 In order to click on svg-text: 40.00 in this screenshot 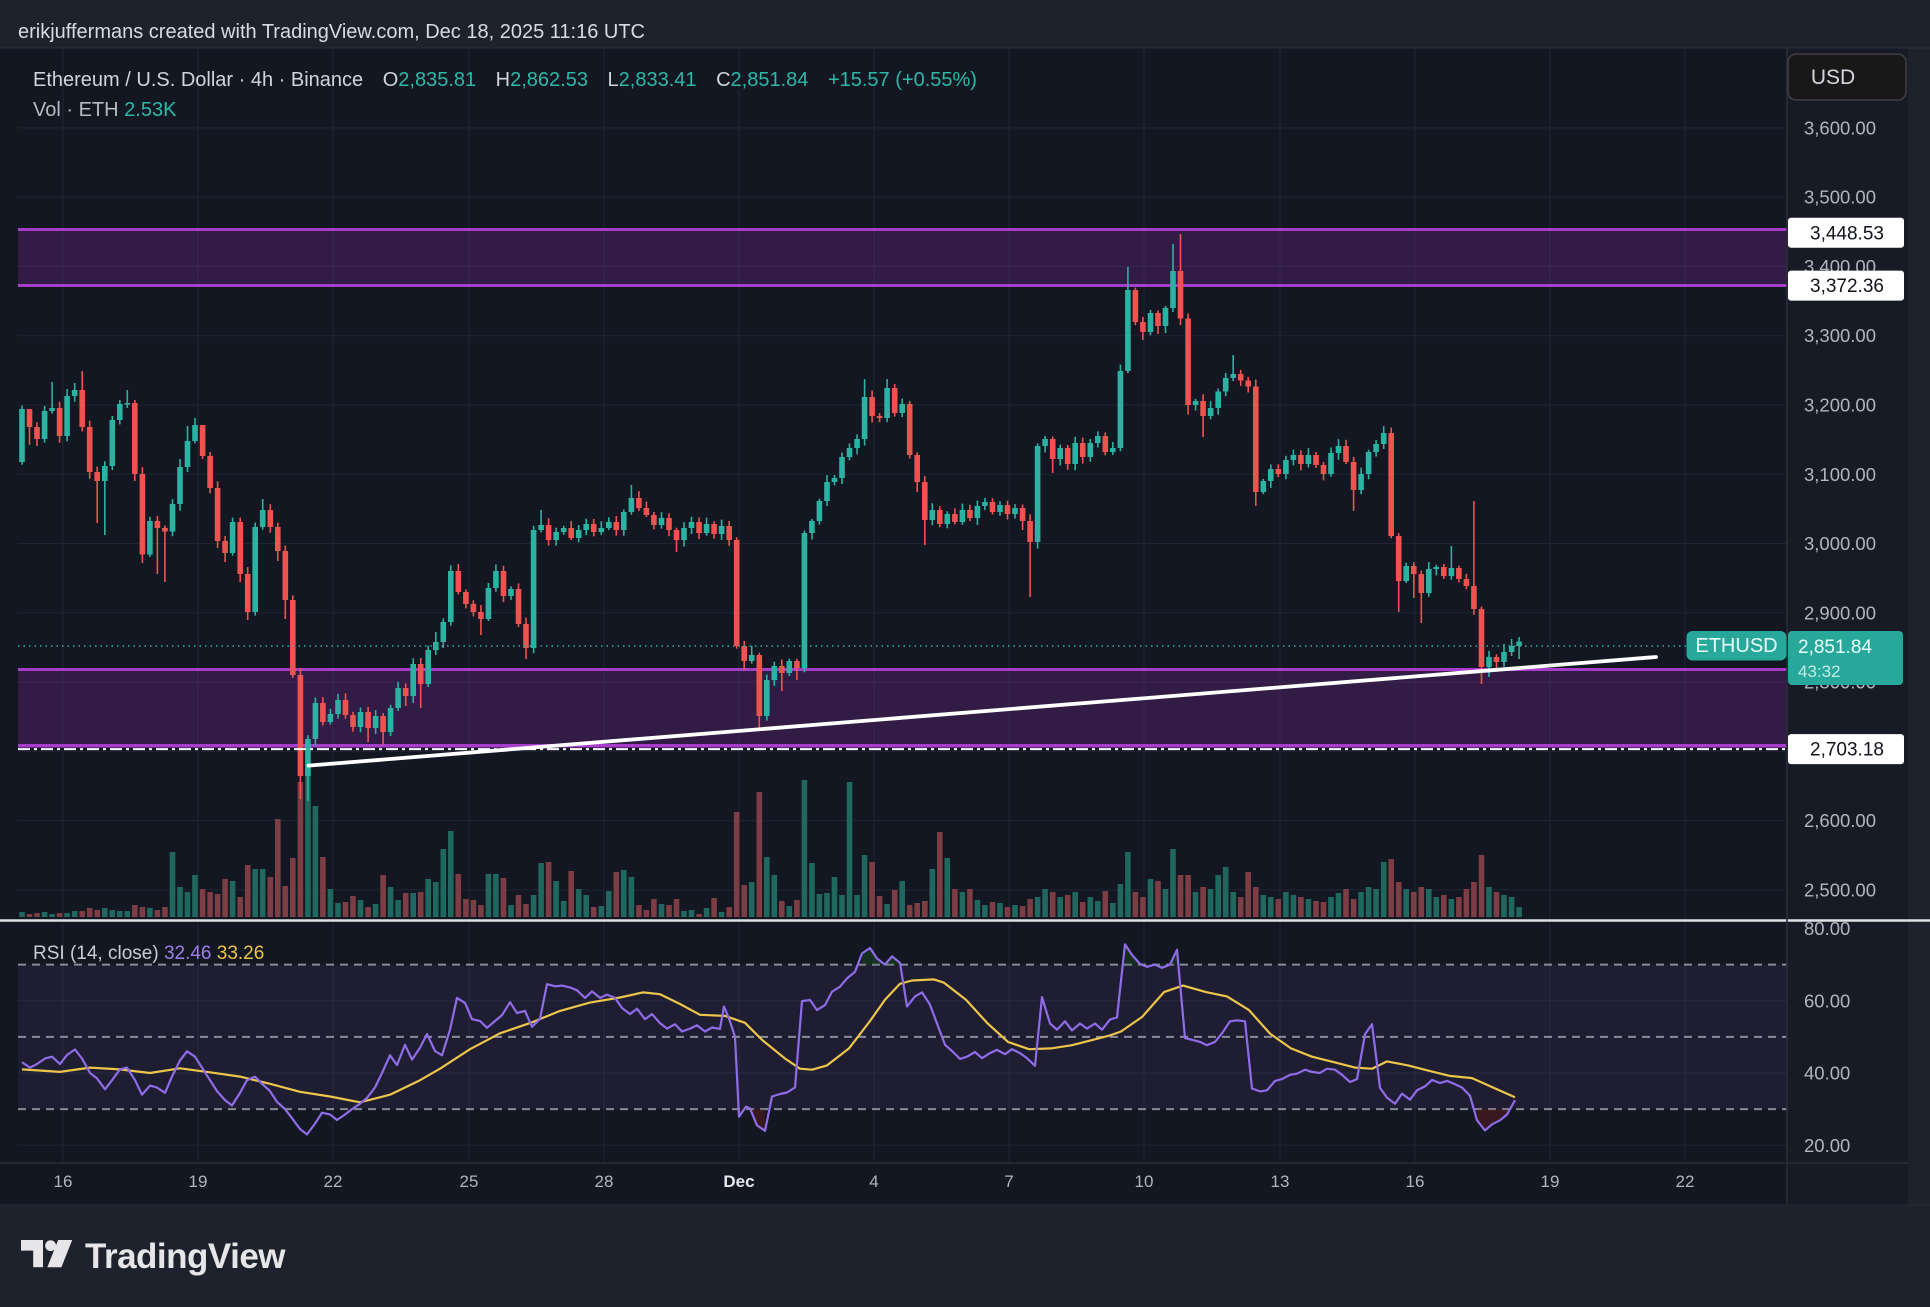, I will do `click(1827, 1073)`.